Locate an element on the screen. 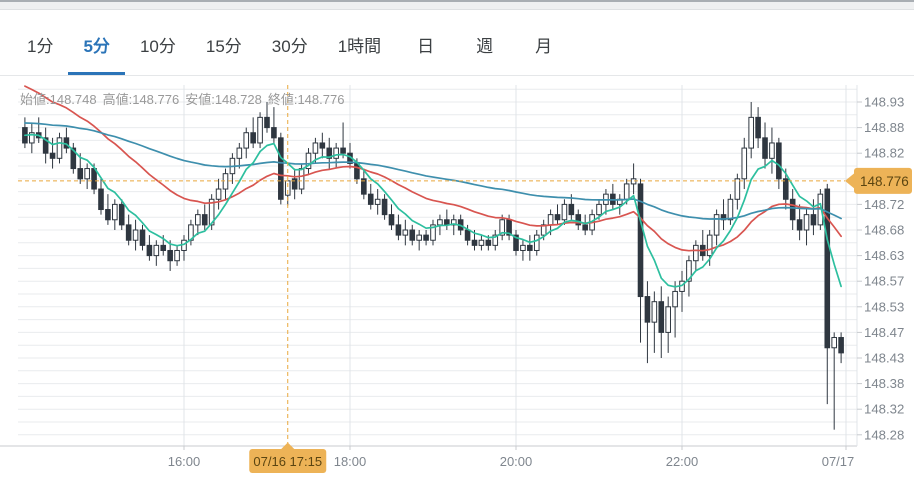  y-axis-label: 148.32 is located at coordinates (884, 409).